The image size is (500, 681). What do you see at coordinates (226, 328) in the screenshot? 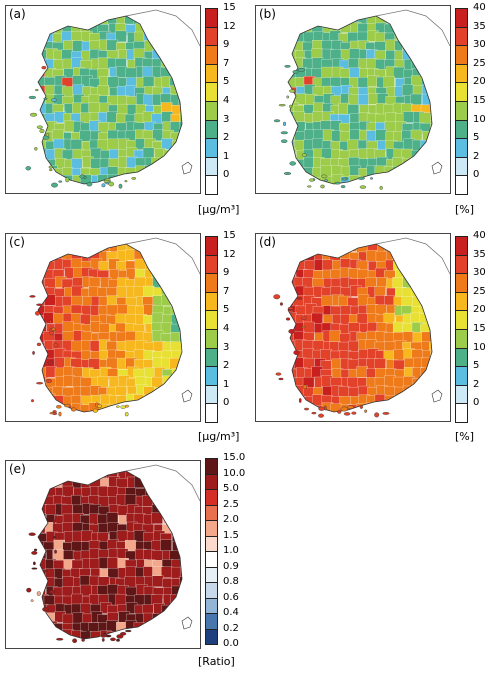
I see `colorbar-tick-label: 4` at bounding box center [226, 328].